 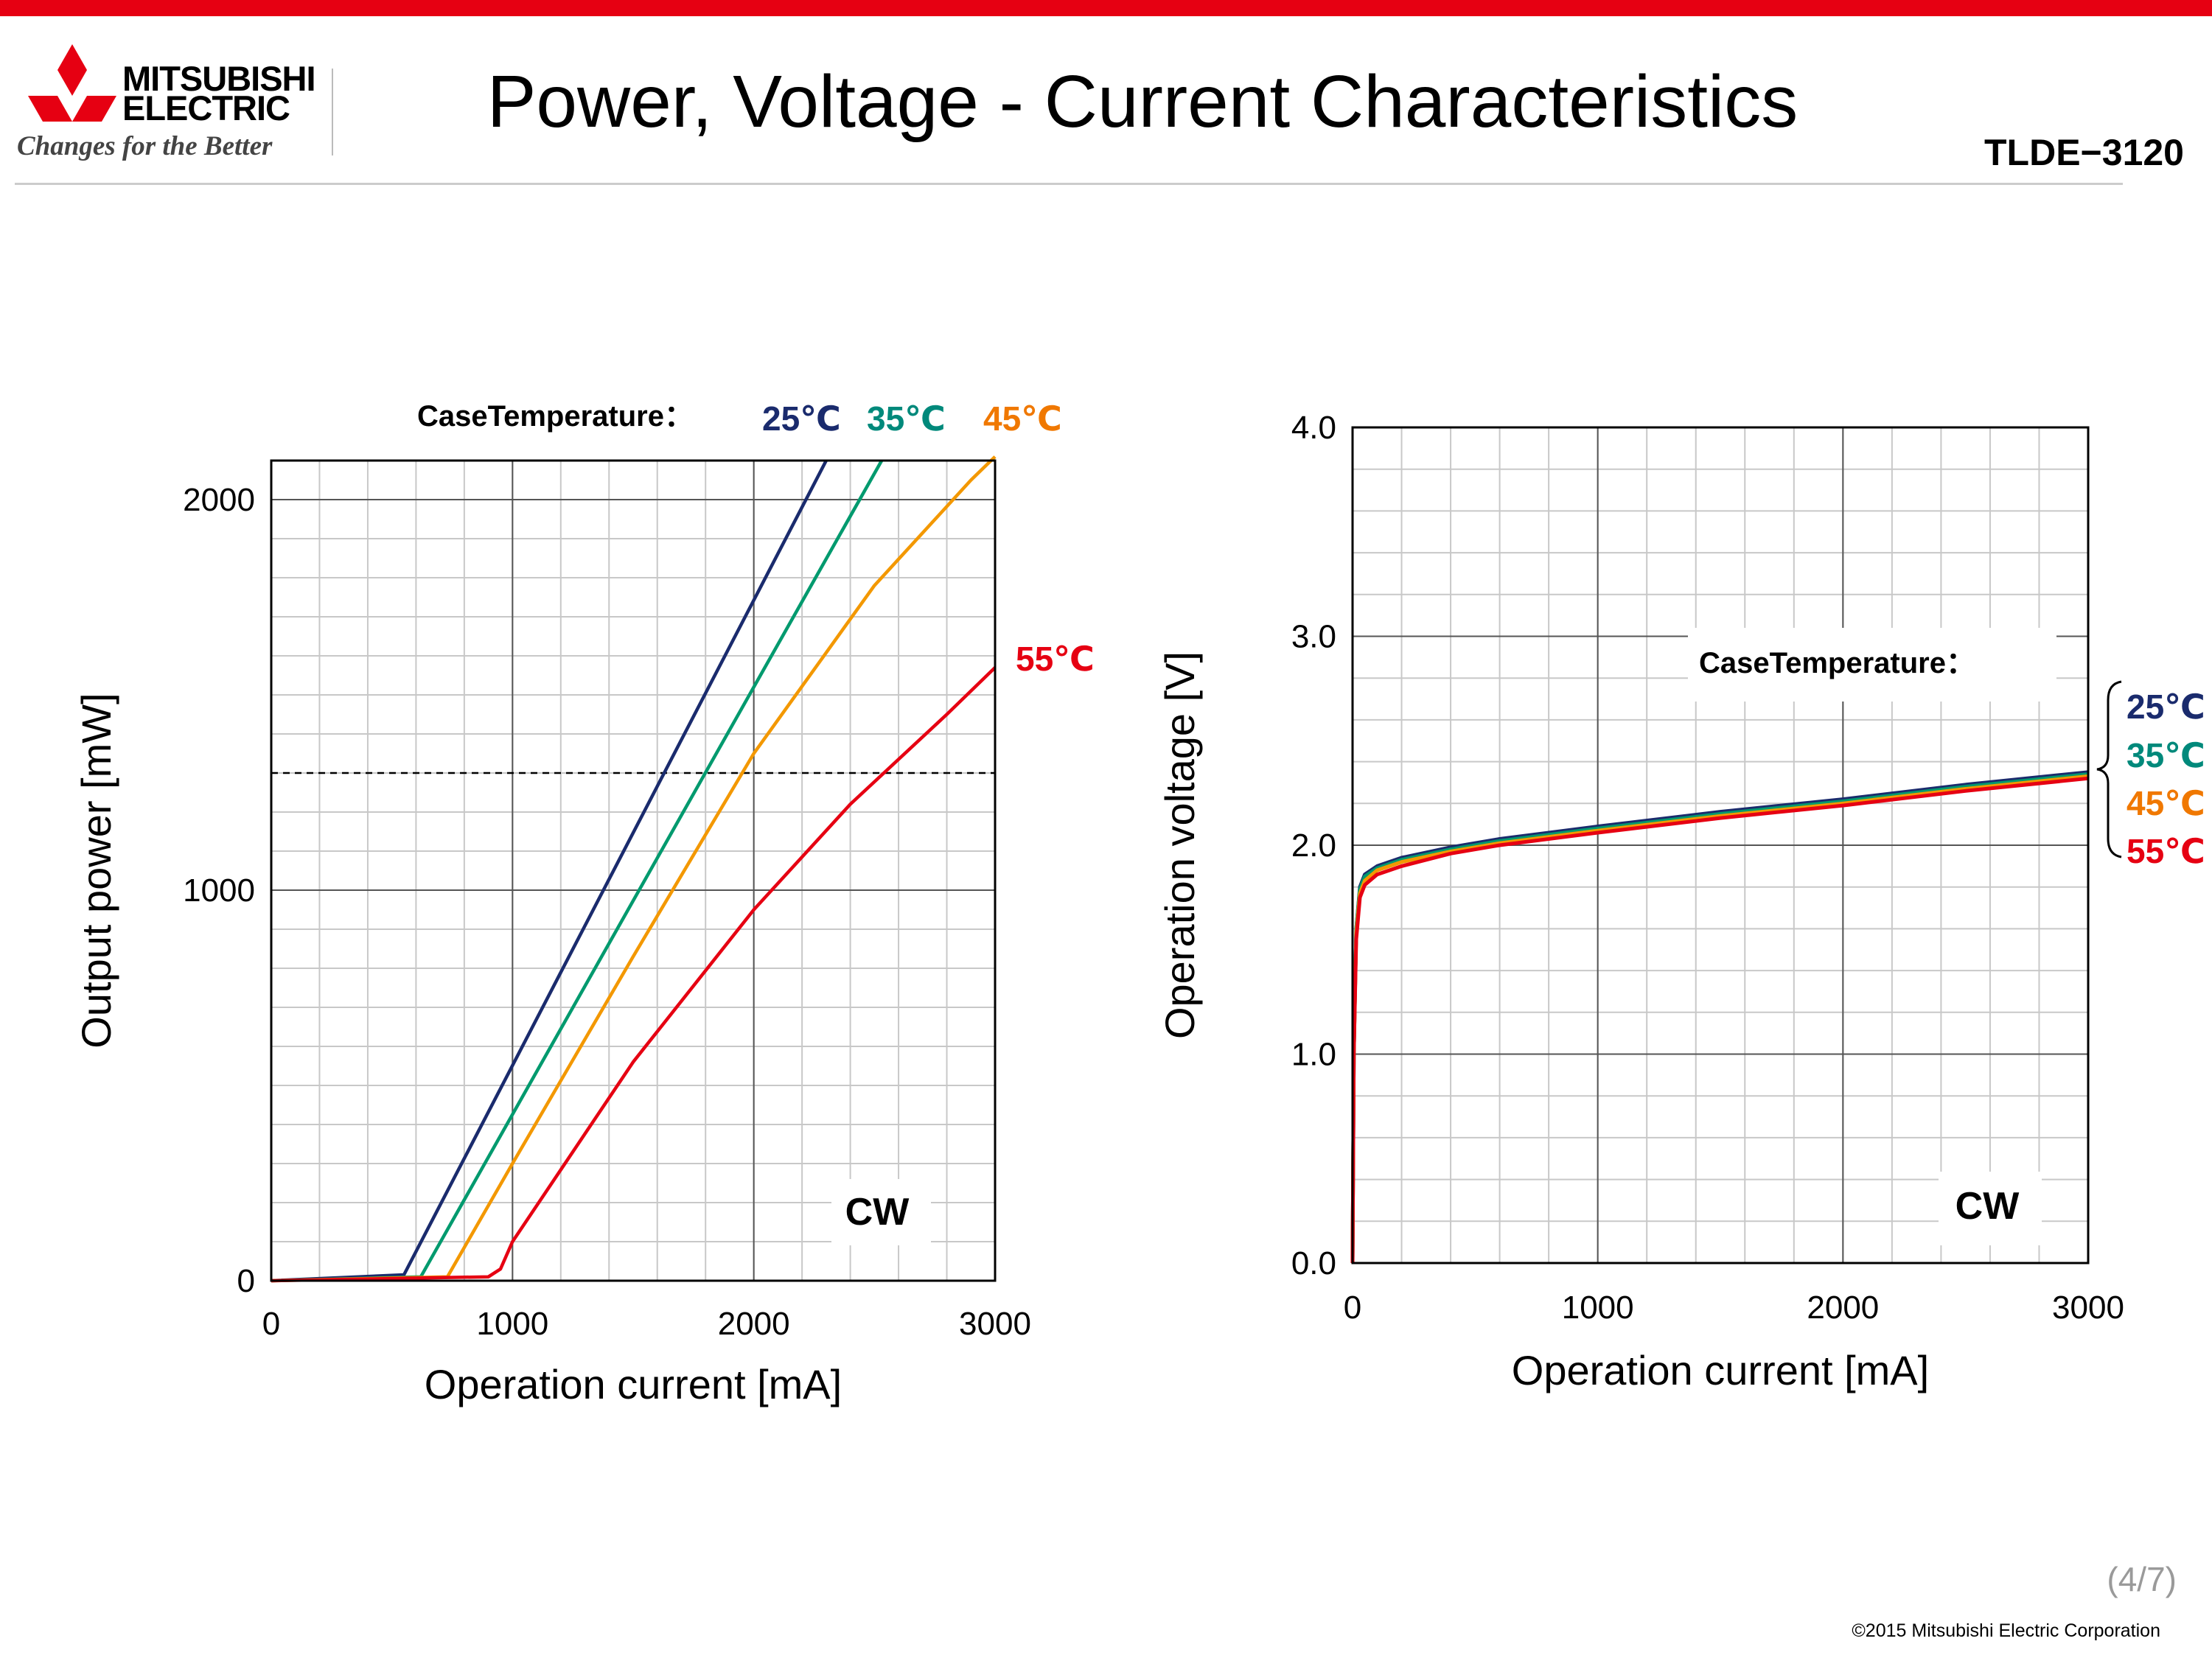 What do you see at coordinates (332, 112) in the screenshot?
I see `logo-divider` at bounding box center [332, 112].